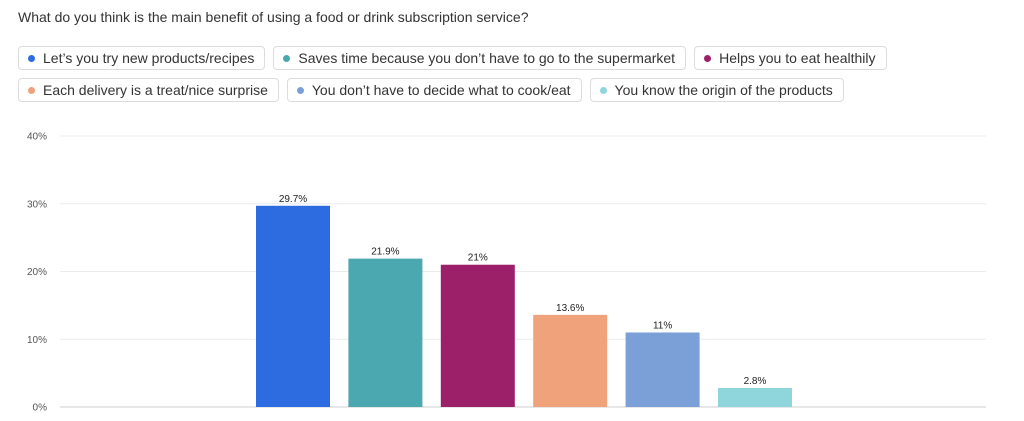  What do you see at coordinates (570, 308) in the screenshot?
I see `bar-value-label: 13.6%` at bounding box center [570, 308].